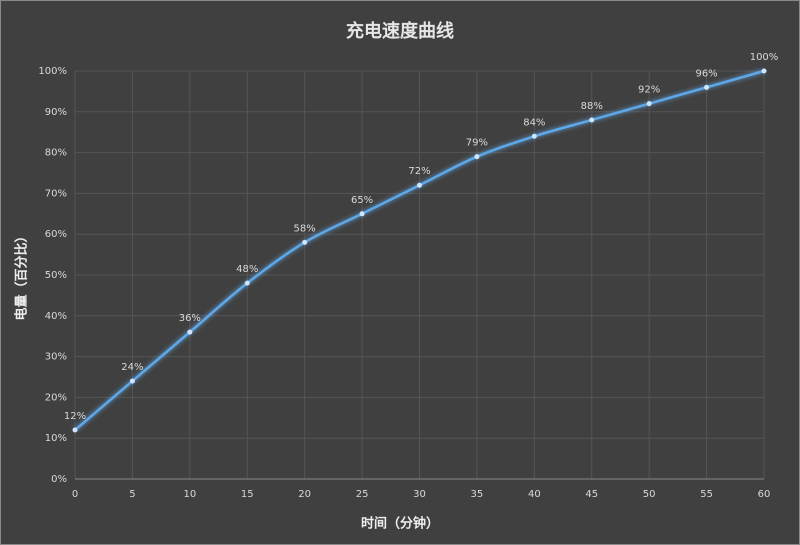 This screenshot has width=800, height=545. I want to click on x-tick-label: 55, so click(706, 494).